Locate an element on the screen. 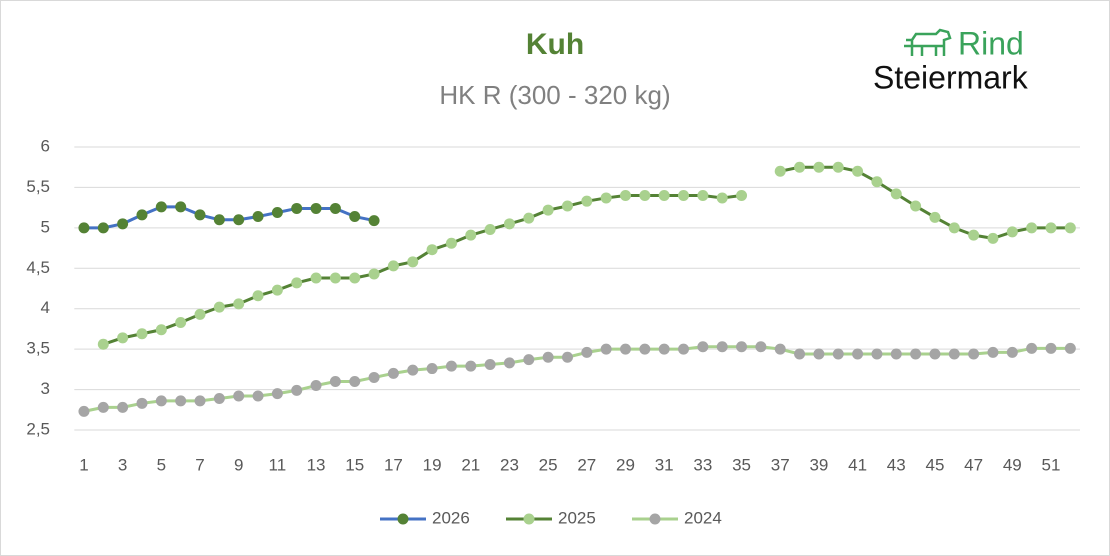  y-tick-label: 5,5 is located at coordinates (38, 186).